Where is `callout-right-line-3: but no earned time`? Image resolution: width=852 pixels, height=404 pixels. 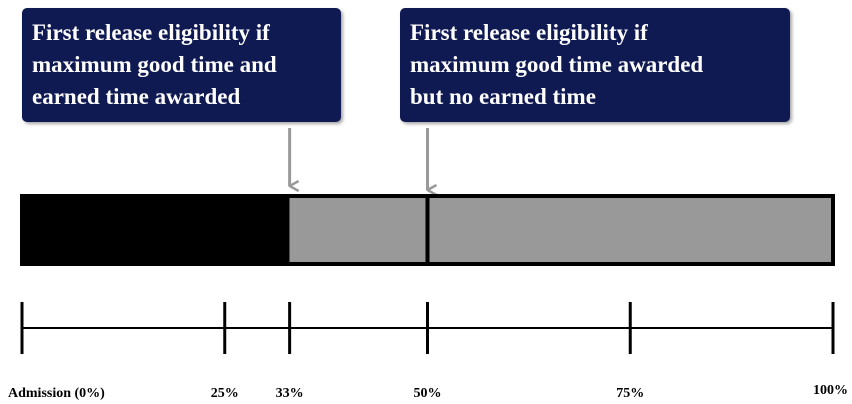
callout-right-line-3: but no earned time is located at coordinates (503, 96).